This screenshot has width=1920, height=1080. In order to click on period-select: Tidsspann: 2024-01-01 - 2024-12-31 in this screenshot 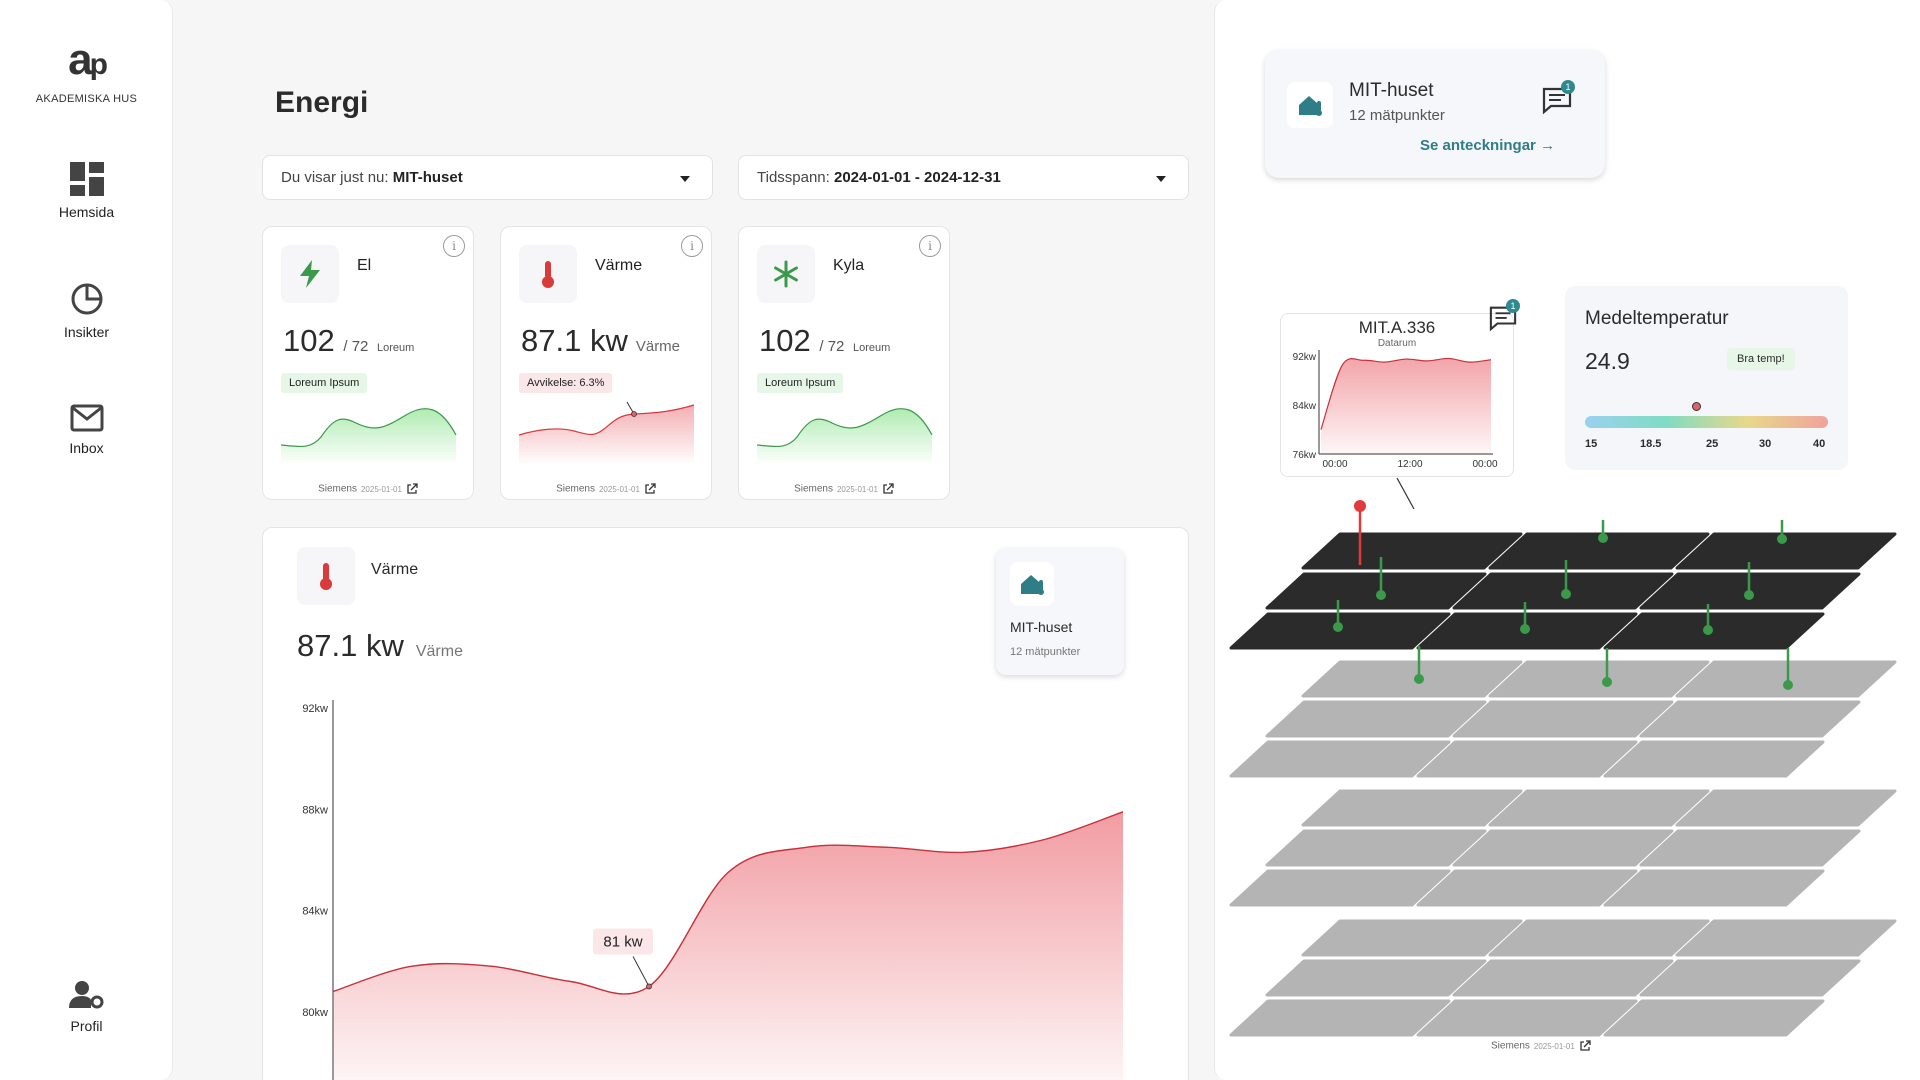, I will do `click(963, 177)`.